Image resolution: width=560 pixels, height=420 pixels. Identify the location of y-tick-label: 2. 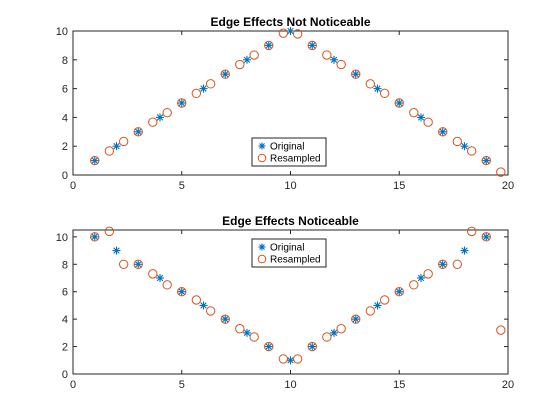
(65, 147).